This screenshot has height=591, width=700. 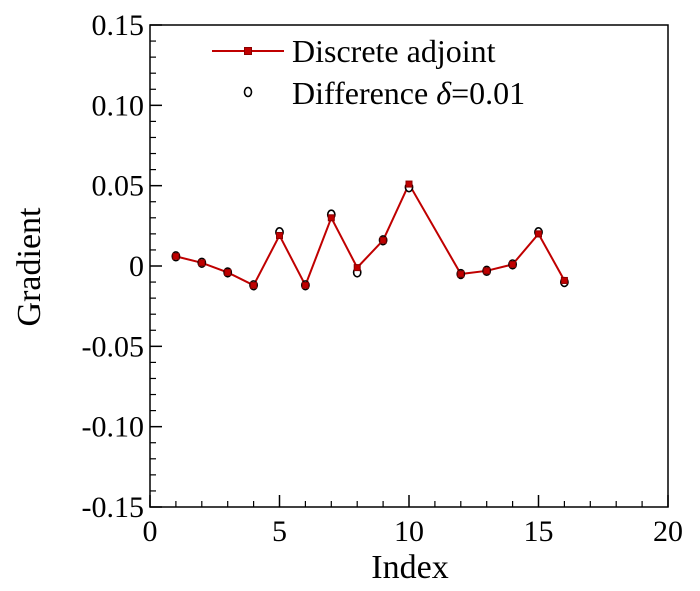 I want to click on x-tick-labels: 0 5 10 15 20, so click(x=413, y=531).